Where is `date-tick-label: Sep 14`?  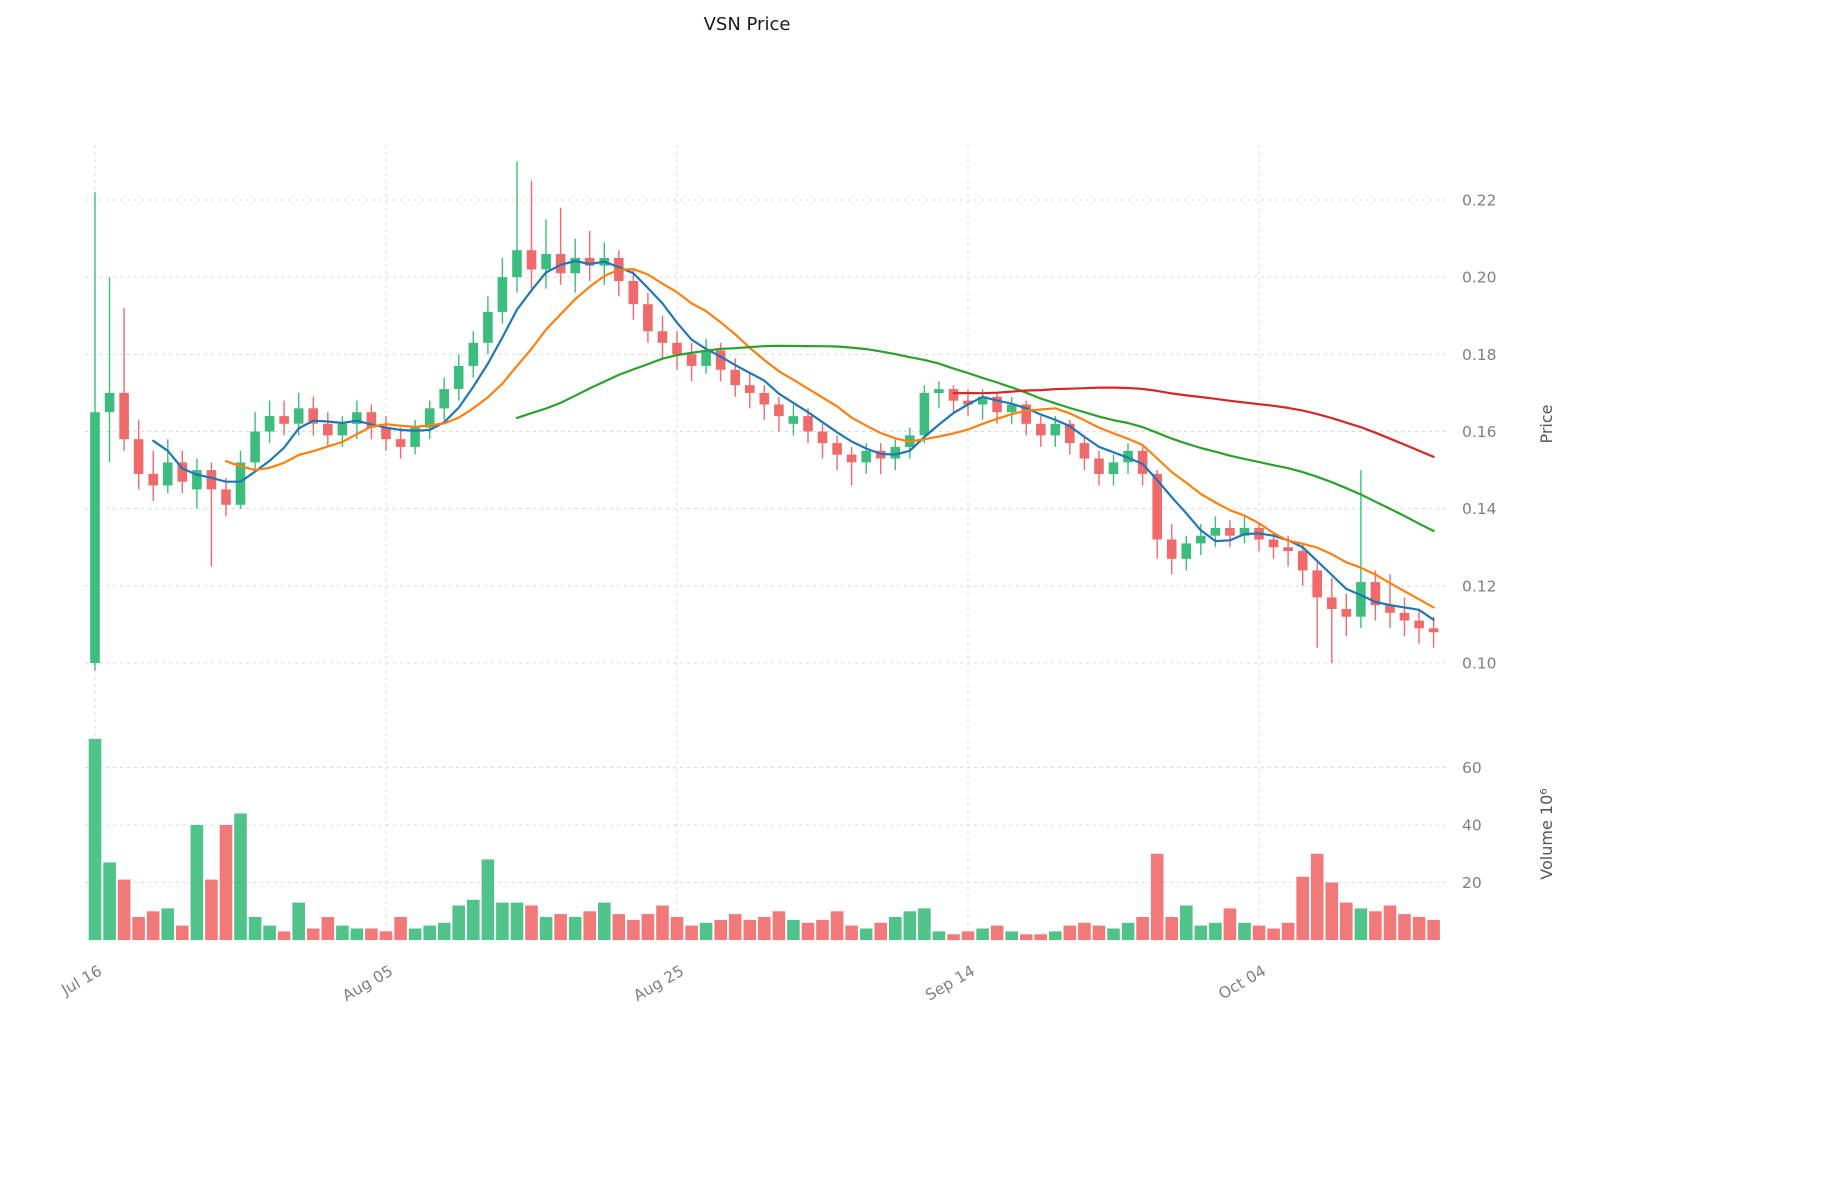
date-tick-label: Sep 14 is located at coordinates (950, 983).